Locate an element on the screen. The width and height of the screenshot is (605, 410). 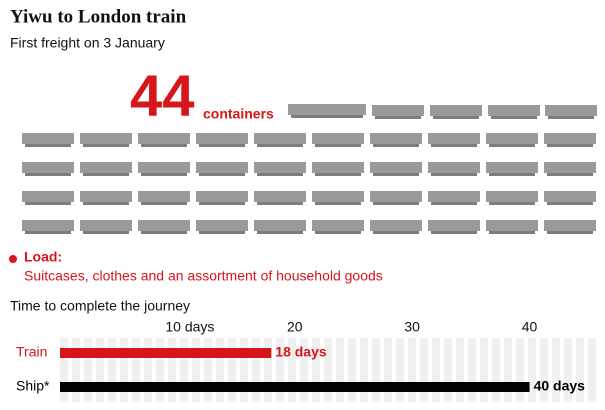
value-label: 40 days is located at coordinates (560, 386).